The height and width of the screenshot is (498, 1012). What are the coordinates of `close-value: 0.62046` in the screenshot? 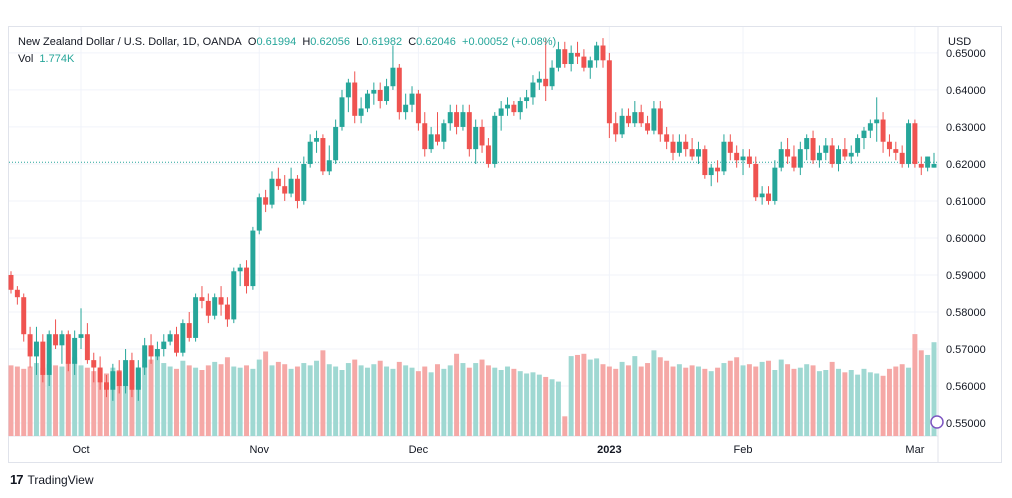 It's located at (436, 42).